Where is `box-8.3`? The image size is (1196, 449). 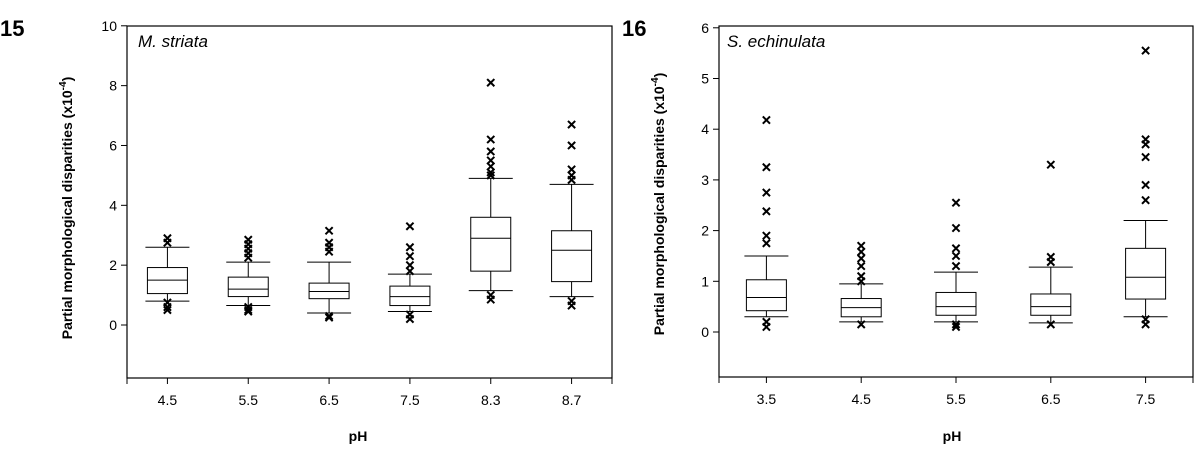
box-8.3 is located at coordinates (490, 191).